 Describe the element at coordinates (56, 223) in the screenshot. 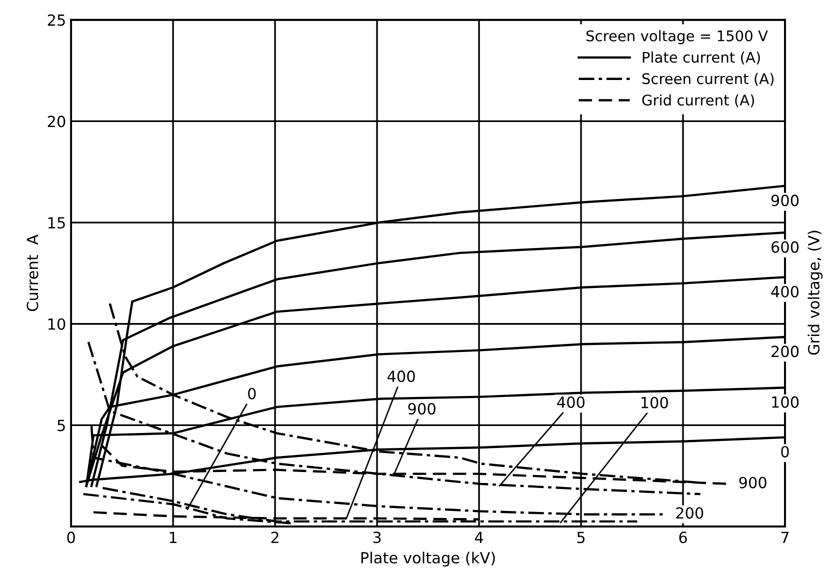

I see `y-tick-label: 15` at that location.